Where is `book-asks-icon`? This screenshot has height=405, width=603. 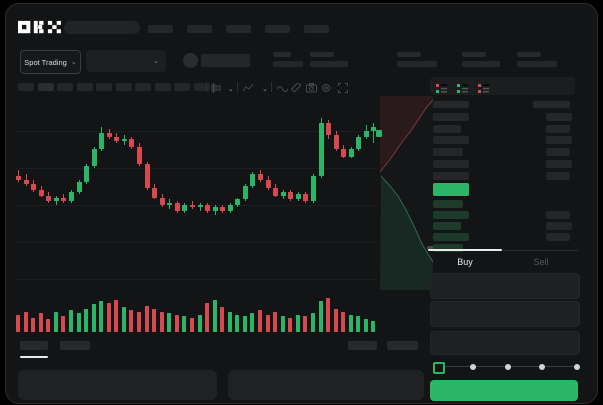 book-asks-icon is located at coordinates (483, 90).